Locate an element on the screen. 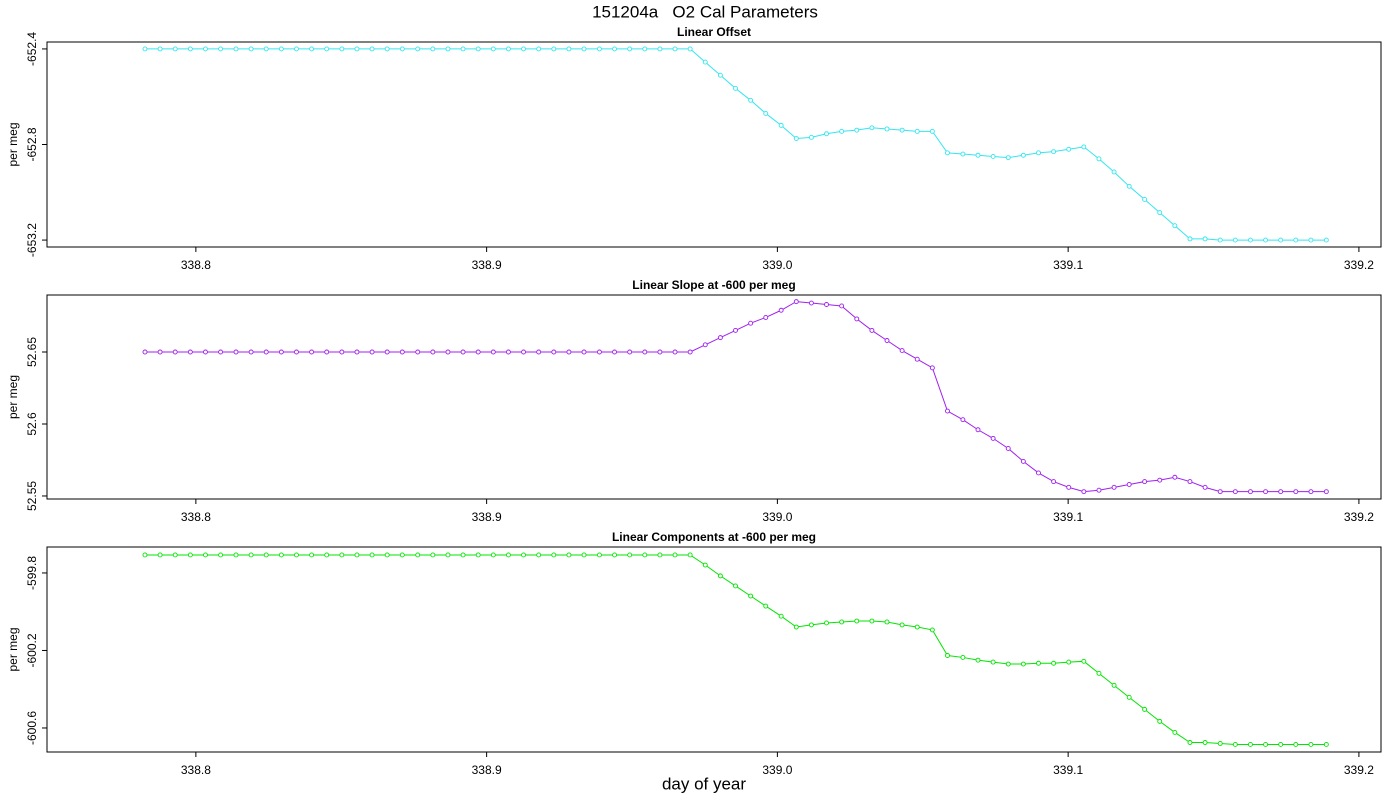 Image resolution: width=1400 pixels, height=800 pixels. x-tick-label: 338.8 is located at coordinates (196, 265).